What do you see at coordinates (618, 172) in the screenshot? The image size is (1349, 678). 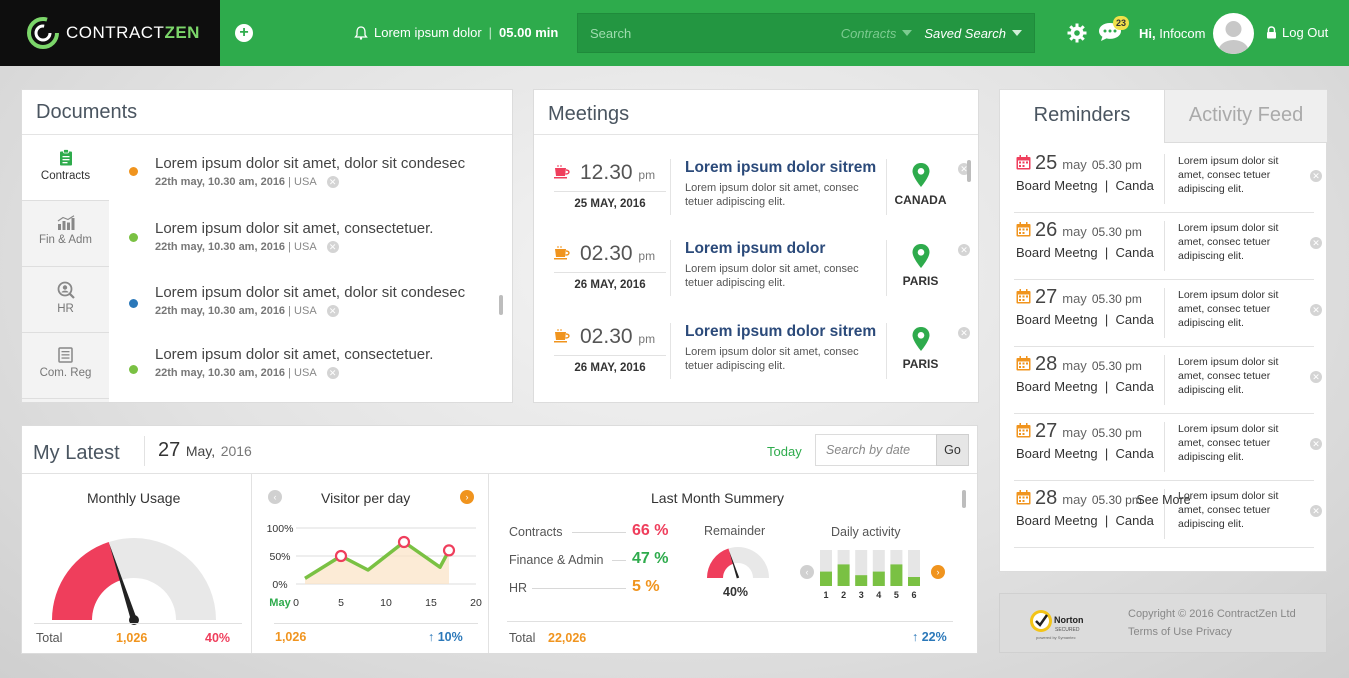 I see `meeting-time: 12.30 pm` at bounding box center [618, 172].